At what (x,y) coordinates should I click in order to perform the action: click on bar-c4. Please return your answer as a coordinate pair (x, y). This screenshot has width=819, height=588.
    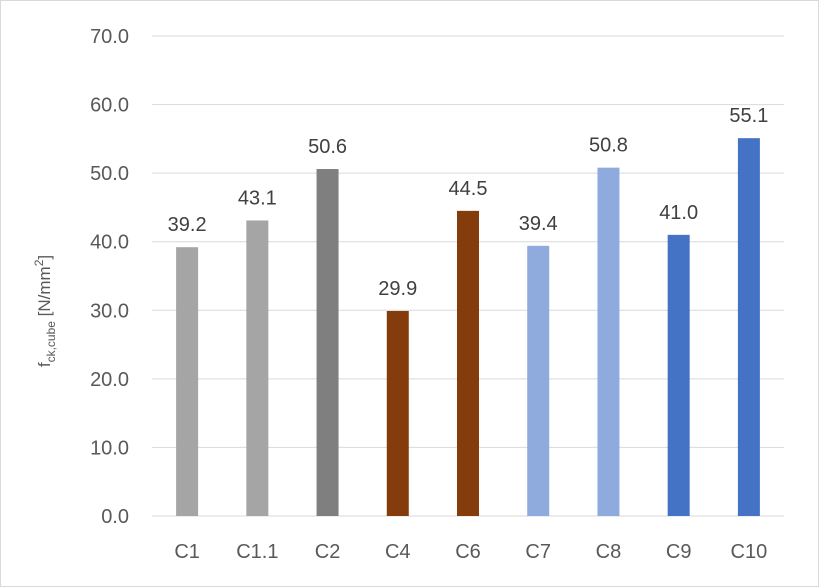
    Looking at the image, I should click on (397, 413).